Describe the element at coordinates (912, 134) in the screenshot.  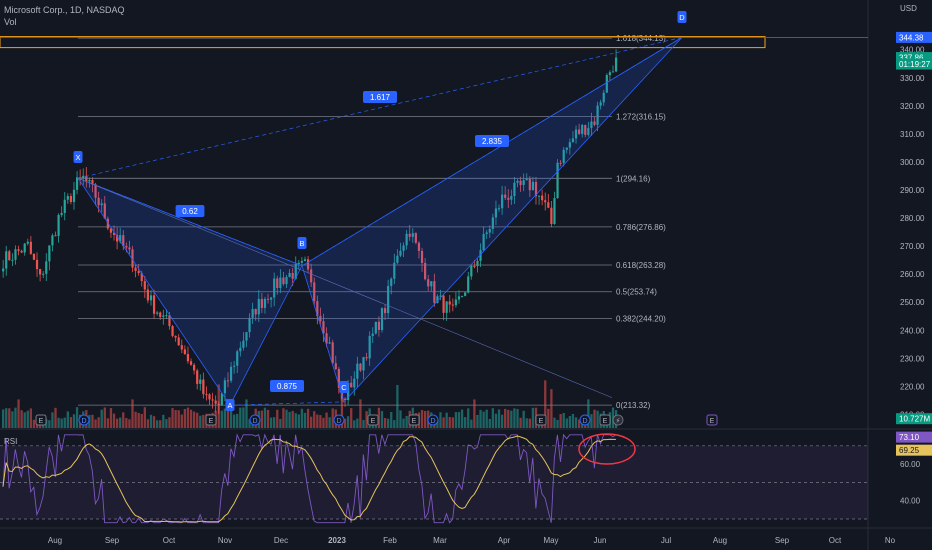
I see `price-tick: 310.00` at that location.